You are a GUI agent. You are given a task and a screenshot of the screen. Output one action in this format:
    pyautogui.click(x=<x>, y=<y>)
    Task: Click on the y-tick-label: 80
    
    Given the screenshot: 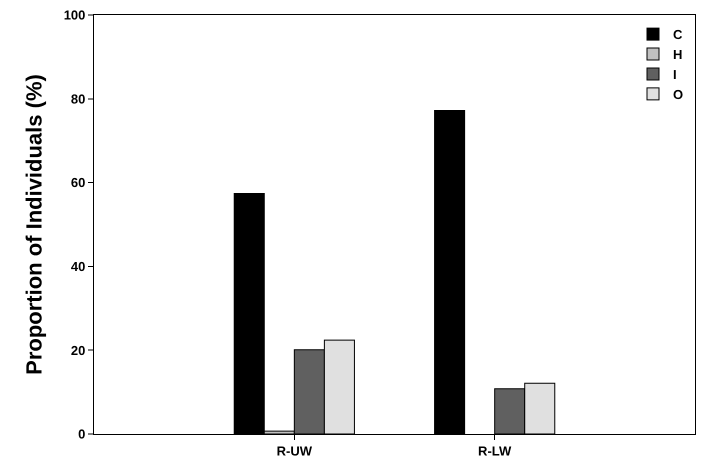 What is the action you would take?
    pyautogui.click(x=78, y=98)
    